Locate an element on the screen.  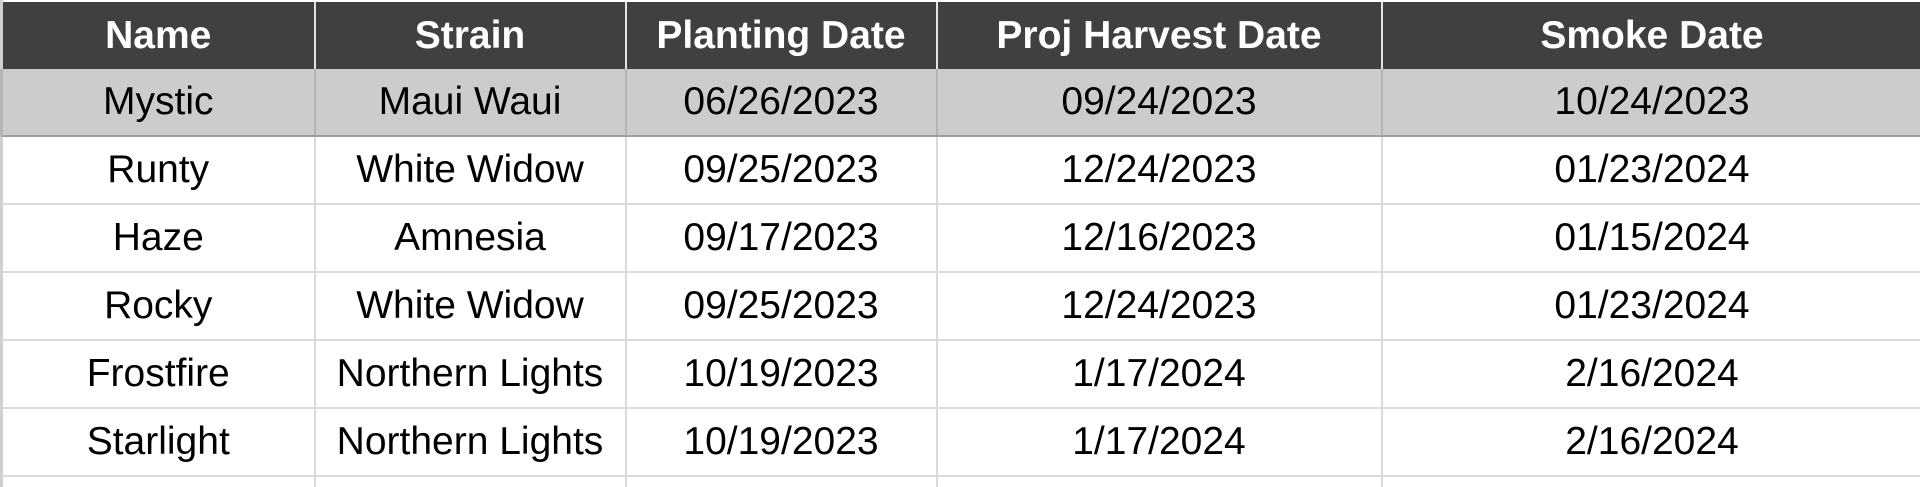
cell-name: Rocky is located at coordinates (157, 306).